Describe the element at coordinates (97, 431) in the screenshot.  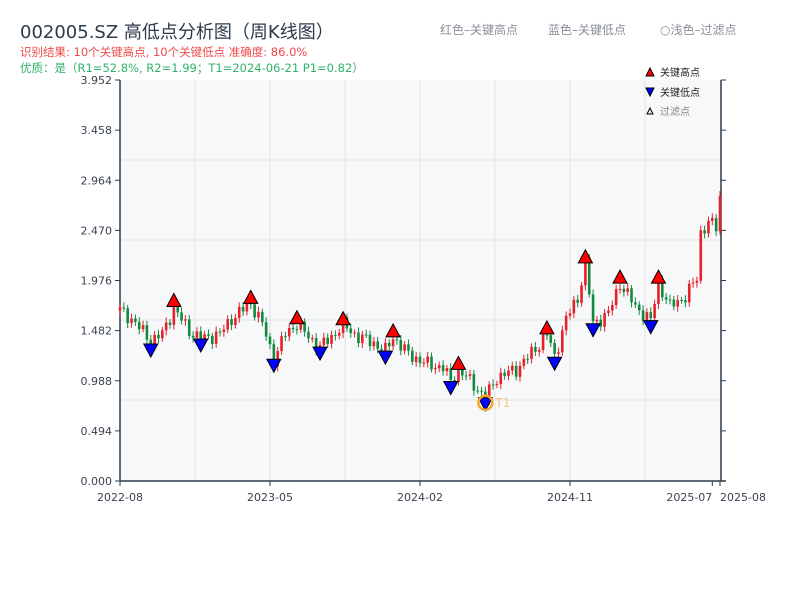
I see `y-tick-label: 0.494` at that location.